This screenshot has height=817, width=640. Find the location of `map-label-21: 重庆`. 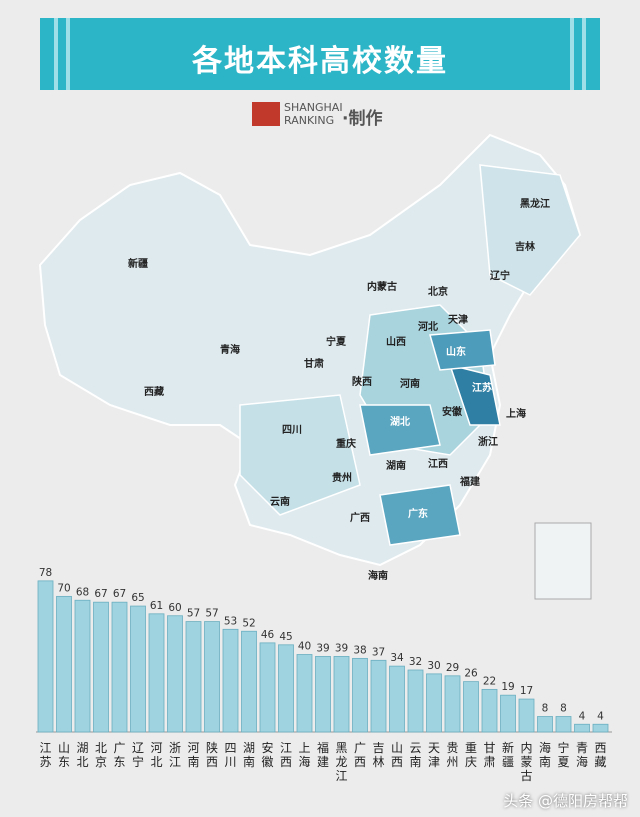

map-label-21: 重庆 is located at coordinates (346, 443).